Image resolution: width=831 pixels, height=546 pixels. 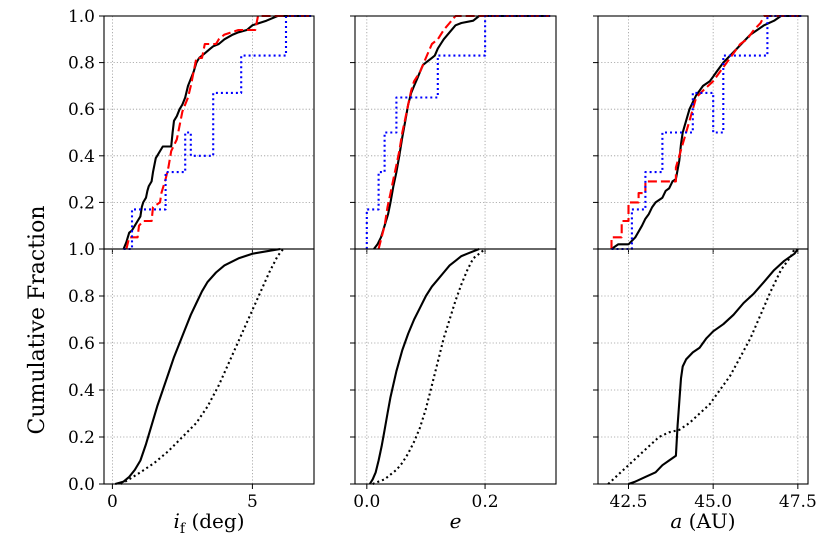 I want to click on x-axis-label-symbol: e, so click(x=456, y=521).